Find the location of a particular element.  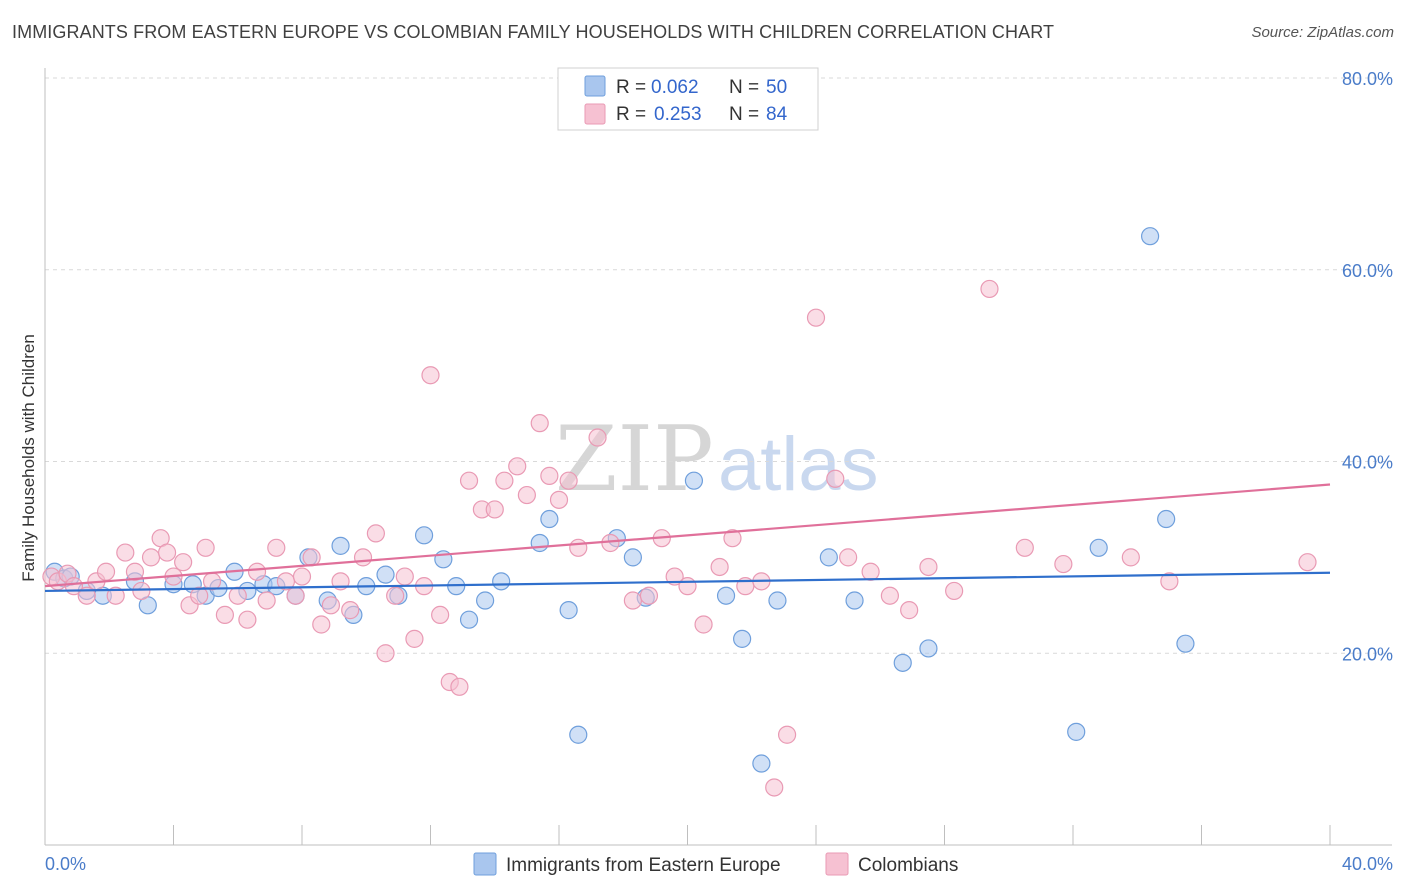

watermark: ZIP atlas is located at coordinates (717, 459).